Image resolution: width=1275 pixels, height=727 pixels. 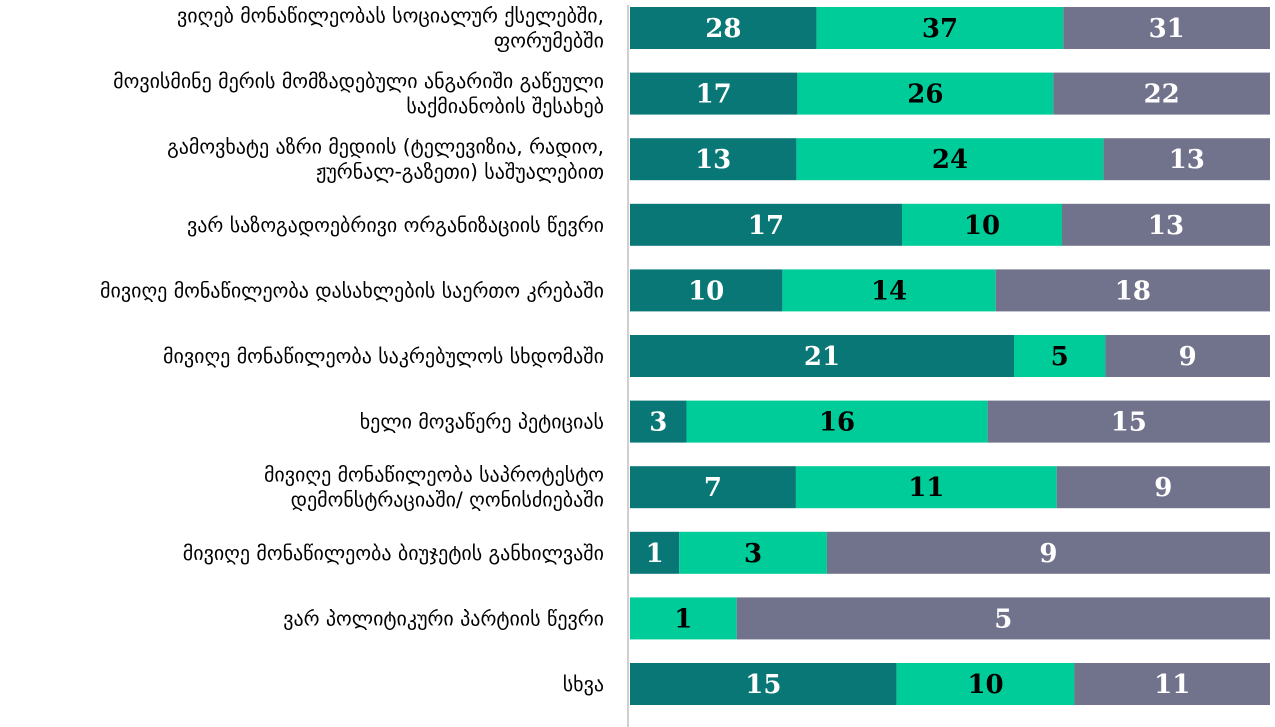 I want to click on category-label: მივიღე მონაწილეობა საპროტესტო, so click(x=434, y=475).